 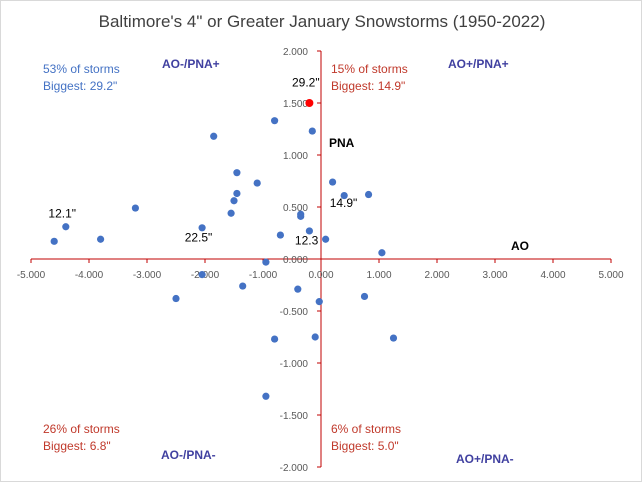 I want to click on point-label: 14.9", so click(x=344, y=203).